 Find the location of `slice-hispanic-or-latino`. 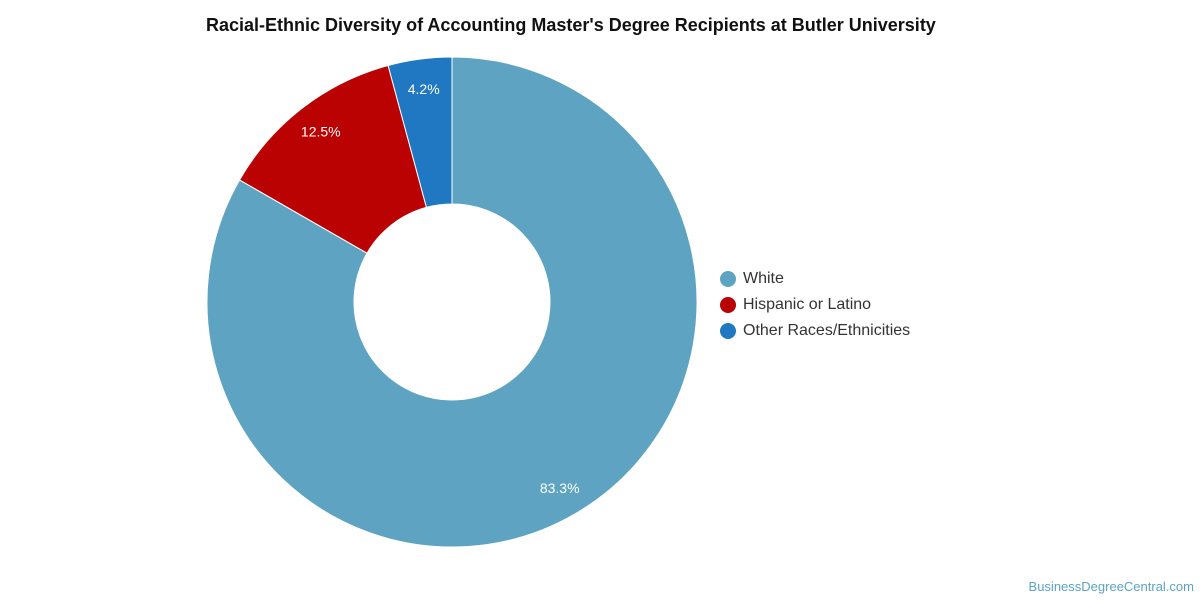

slice-hispanic-or-latino is located at coordinates (333, 159).